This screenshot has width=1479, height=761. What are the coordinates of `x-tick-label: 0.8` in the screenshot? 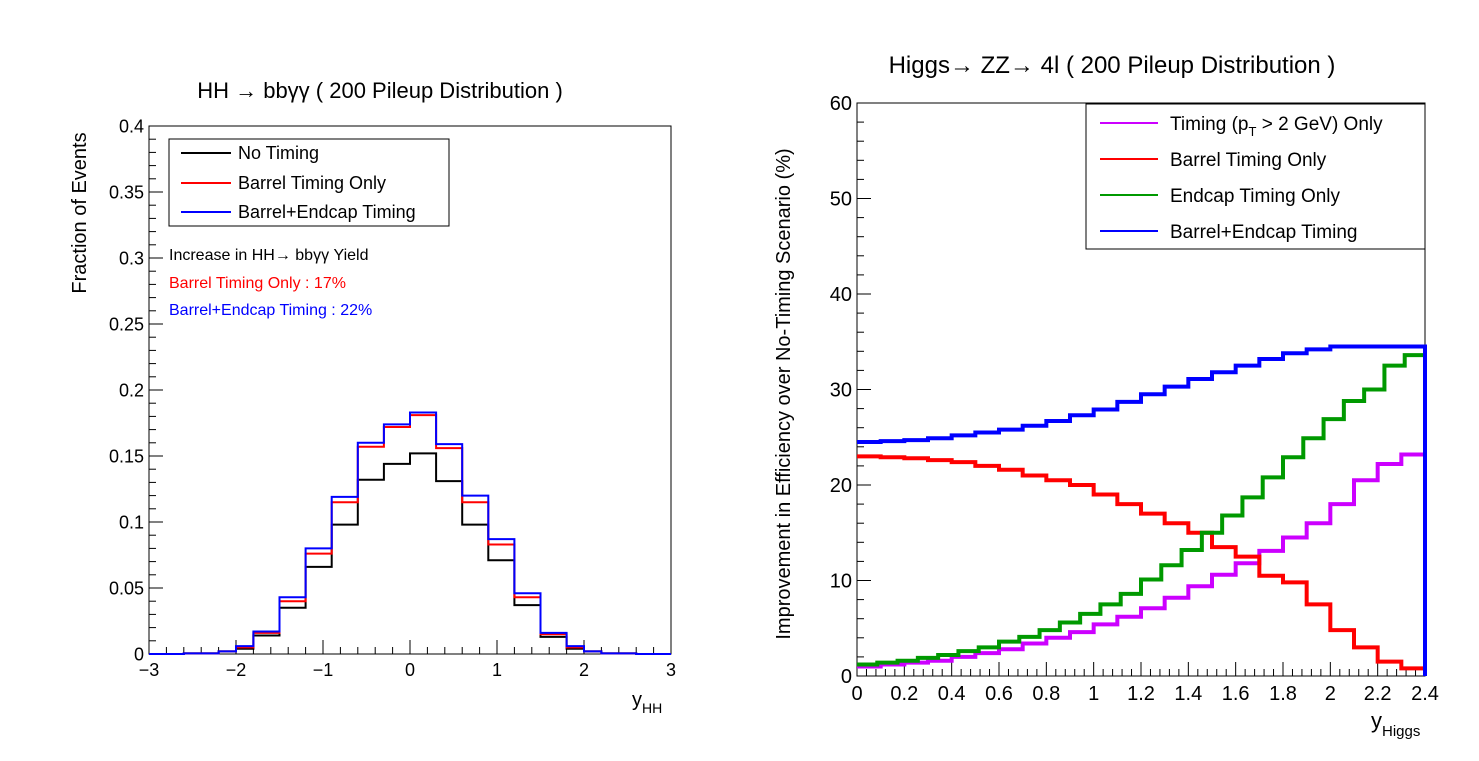 It's located at (1046, 694).